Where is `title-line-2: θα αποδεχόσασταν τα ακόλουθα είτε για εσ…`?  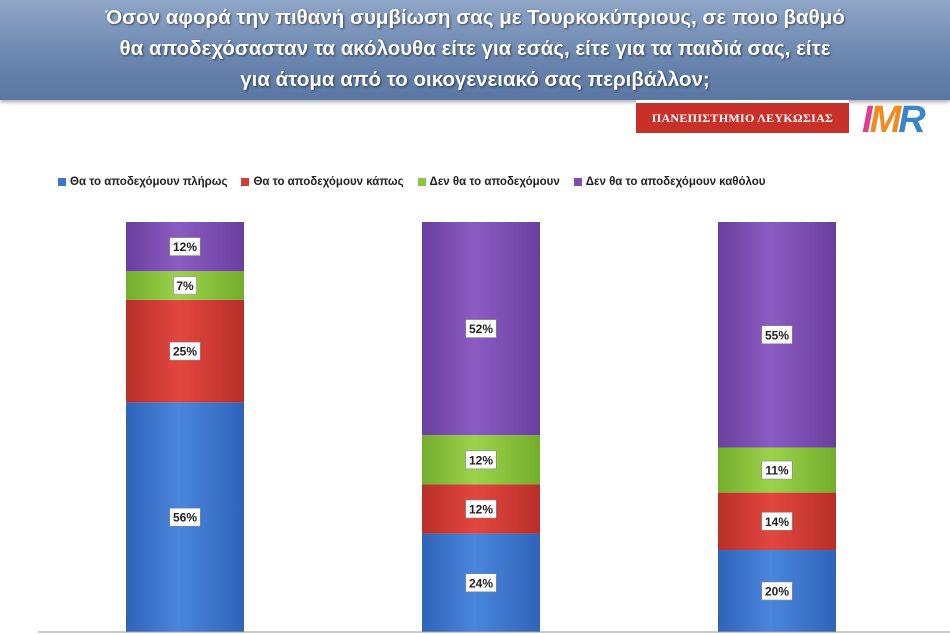 title-line-2: θα αποδεχόσασταν τα ακόλουθα είτε για εσ… is located at coordinates (475, 48).